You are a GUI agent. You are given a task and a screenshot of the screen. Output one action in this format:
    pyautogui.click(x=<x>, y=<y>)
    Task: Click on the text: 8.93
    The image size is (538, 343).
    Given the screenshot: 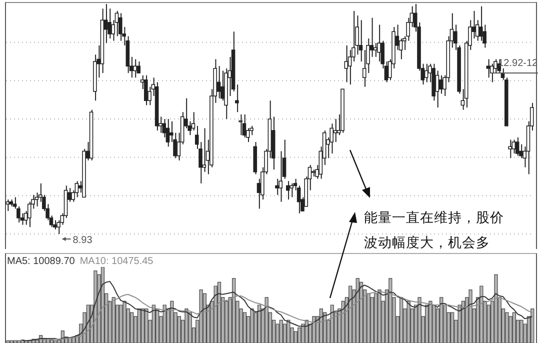 What is the action you would take?
    pyautogui.click(x=82, y=240)
    